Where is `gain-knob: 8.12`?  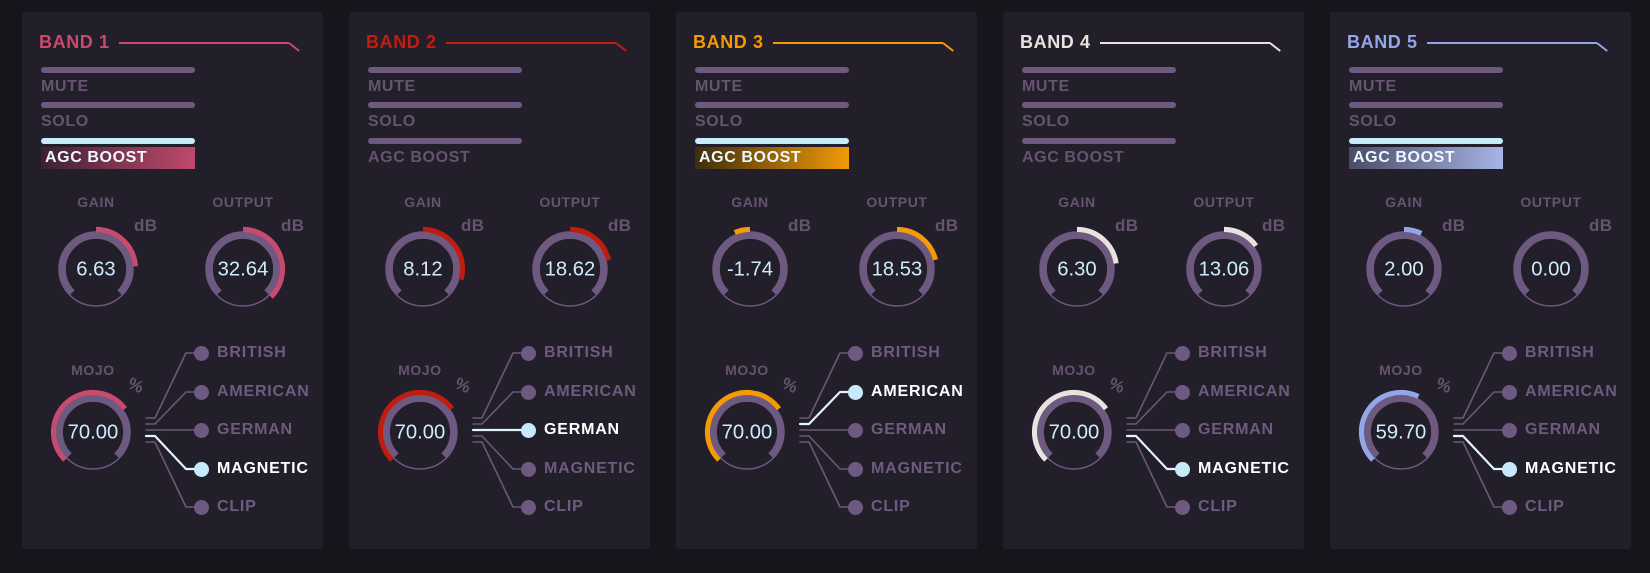 gain-knob: 8.12 is located at coordinates (423, 269).